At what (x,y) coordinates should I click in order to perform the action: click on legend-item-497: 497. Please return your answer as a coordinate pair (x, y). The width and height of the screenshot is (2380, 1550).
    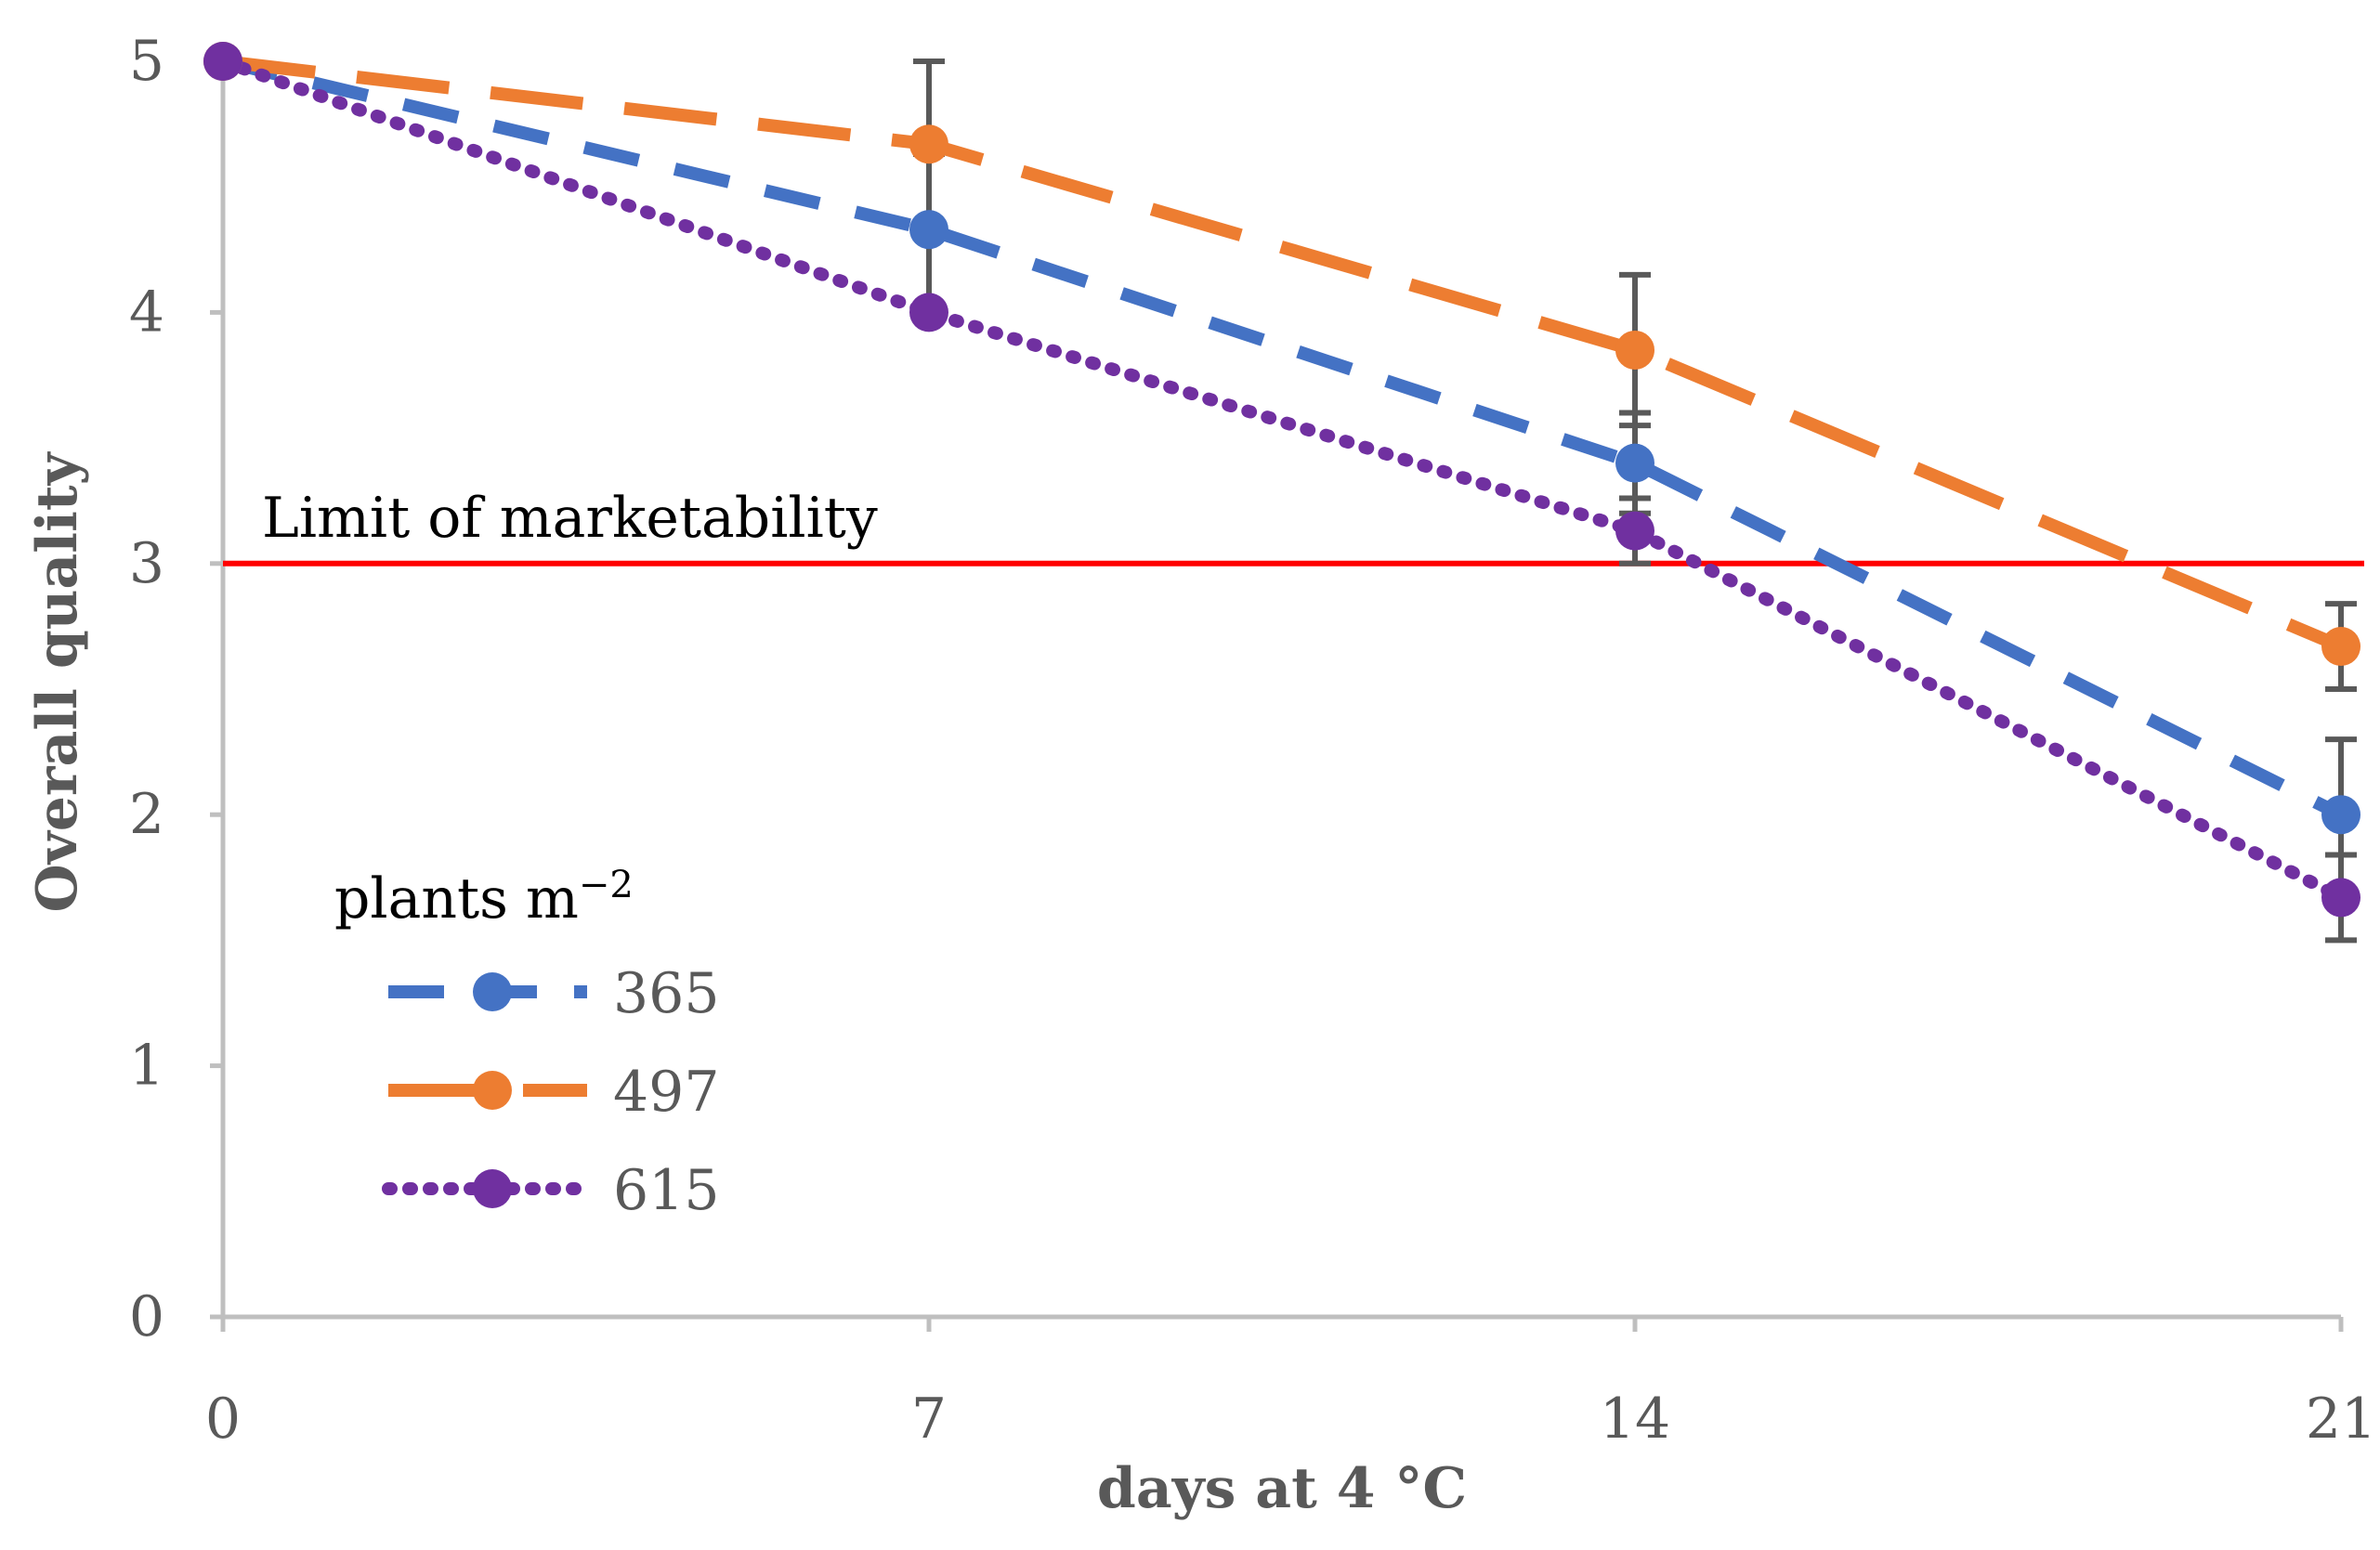
    Looking at the image, I should click on (554, 1092).